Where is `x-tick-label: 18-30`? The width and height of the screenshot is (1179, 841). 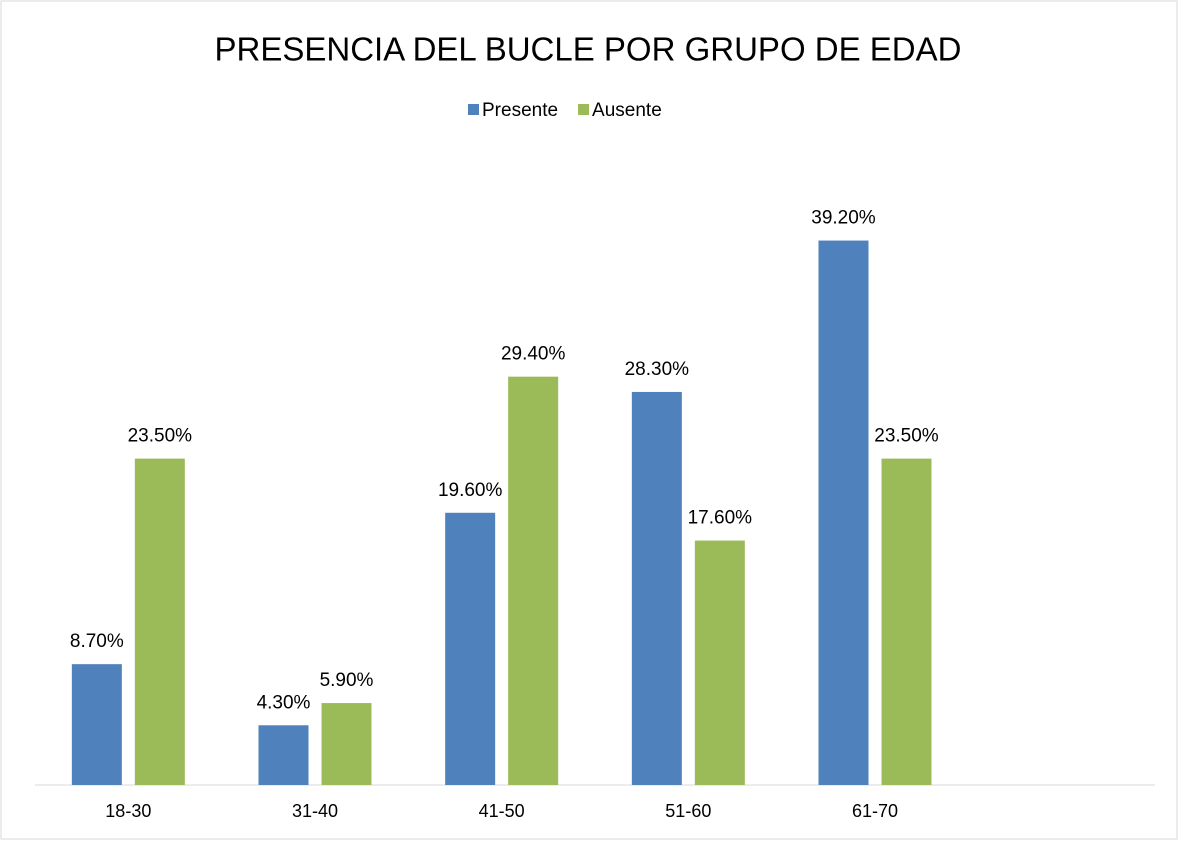 x-tick-label: 18-30 is located at coordinates (128, 811).